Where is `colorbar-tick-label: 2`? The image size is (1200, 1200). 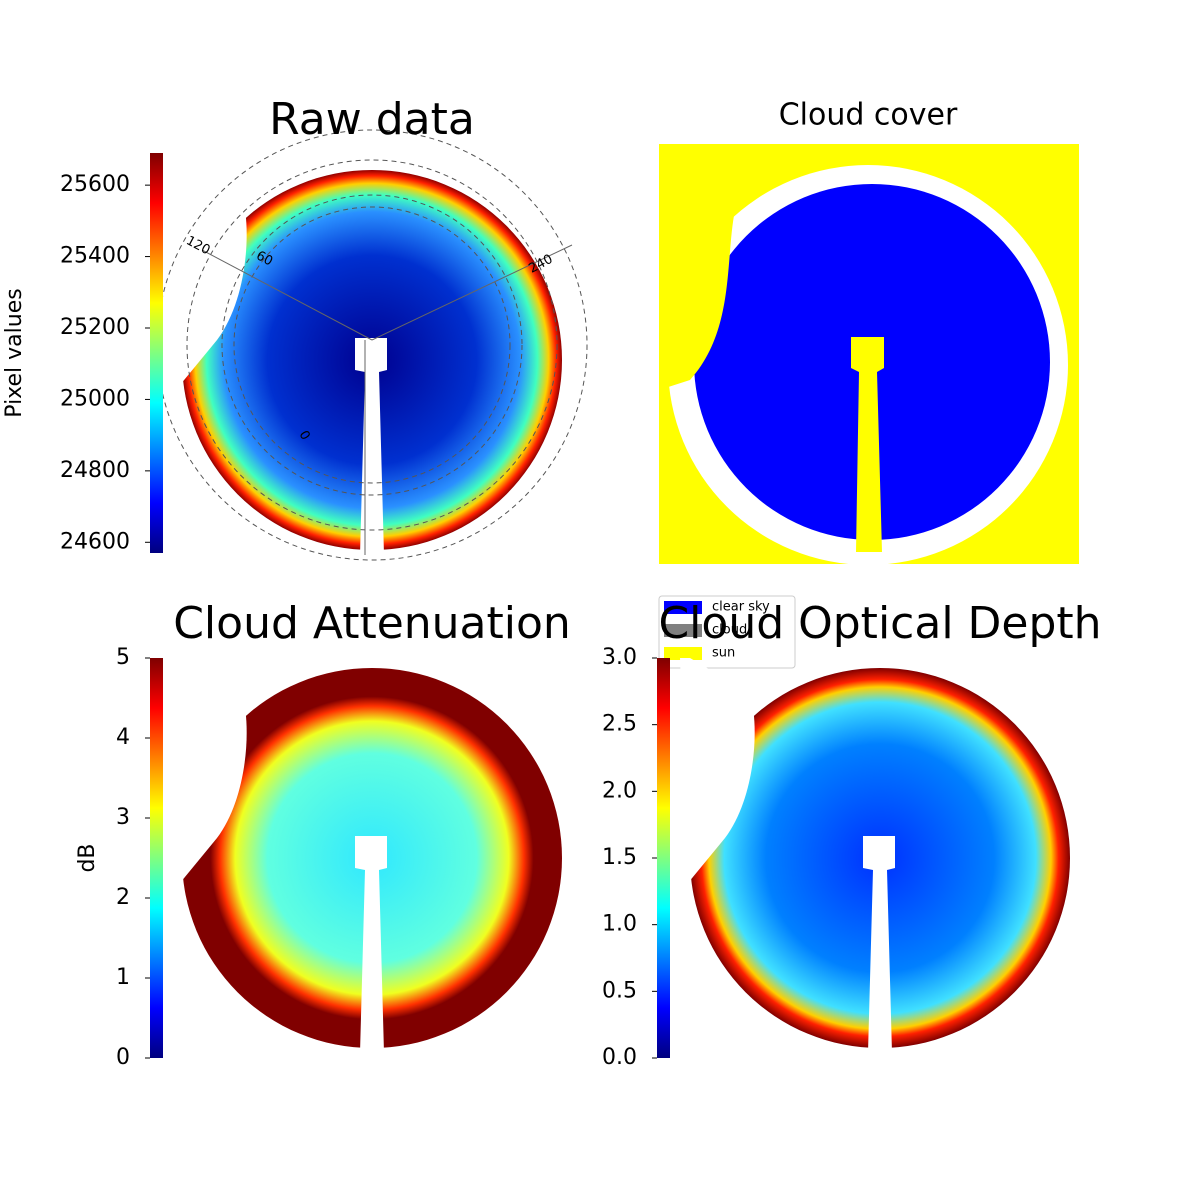 colorbar-tick-label: 2 is located at coordinates (123, 897).